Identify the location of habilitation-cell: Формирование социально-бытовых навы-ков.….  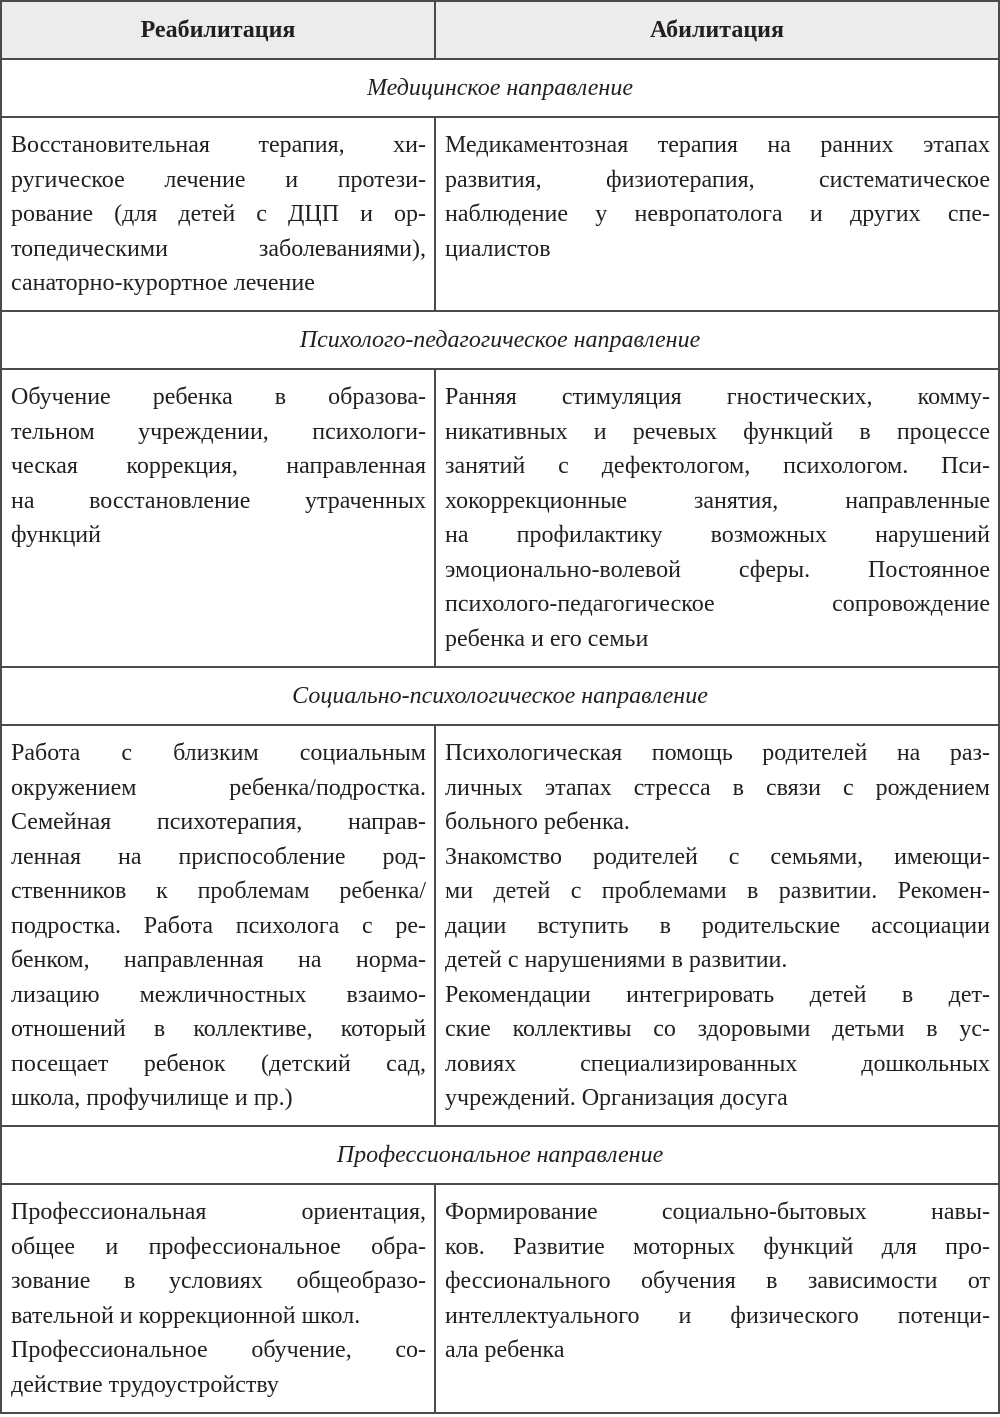
(717, 1298).